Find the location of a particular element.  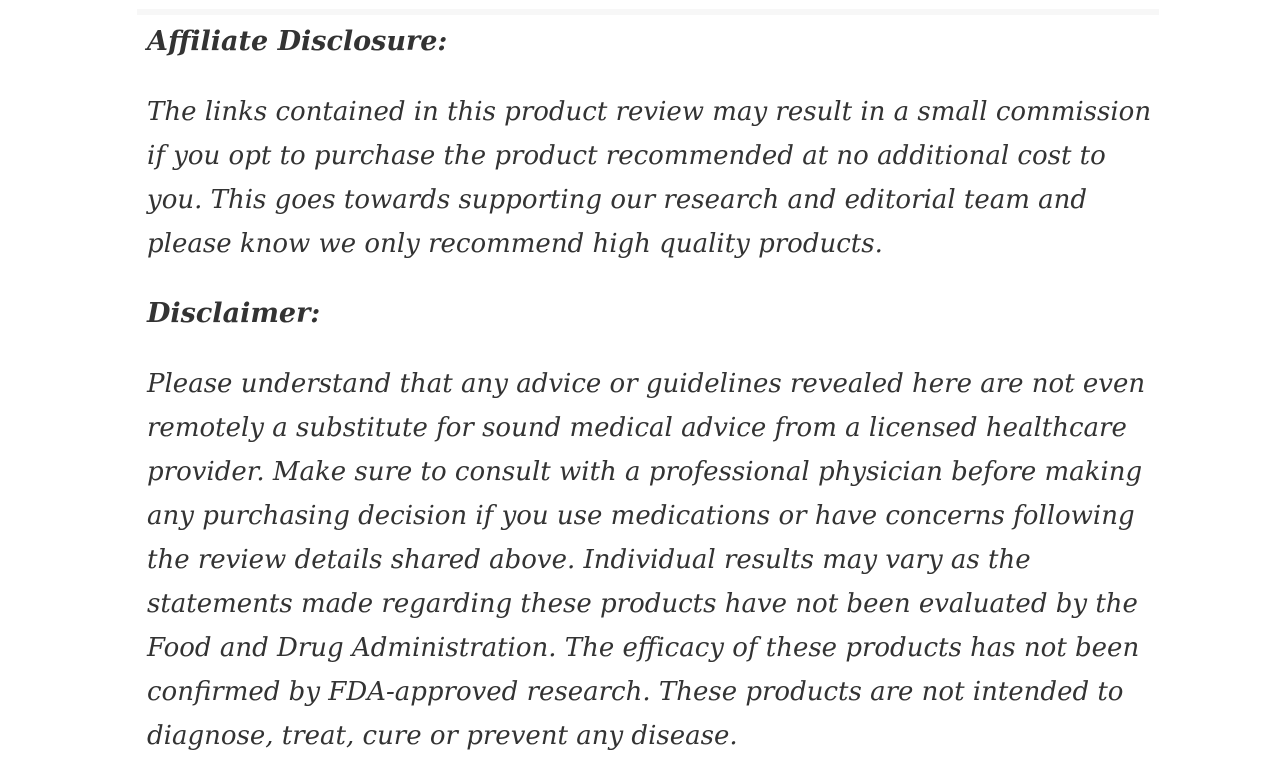

affiliate-disclosure-heading: Affiliate Disclosure: is located at coordinates (297, 41).